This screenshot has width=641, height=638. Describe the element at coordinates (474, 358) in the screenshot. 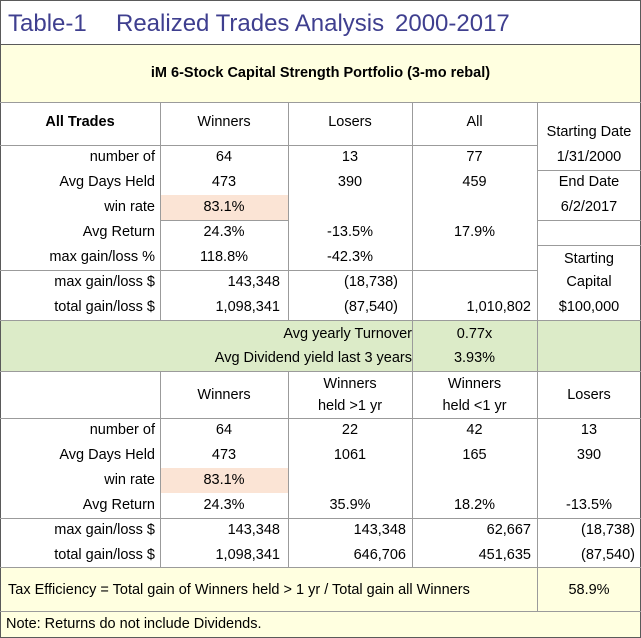

I see `dividend-yield-value: 3.93%` at that location.